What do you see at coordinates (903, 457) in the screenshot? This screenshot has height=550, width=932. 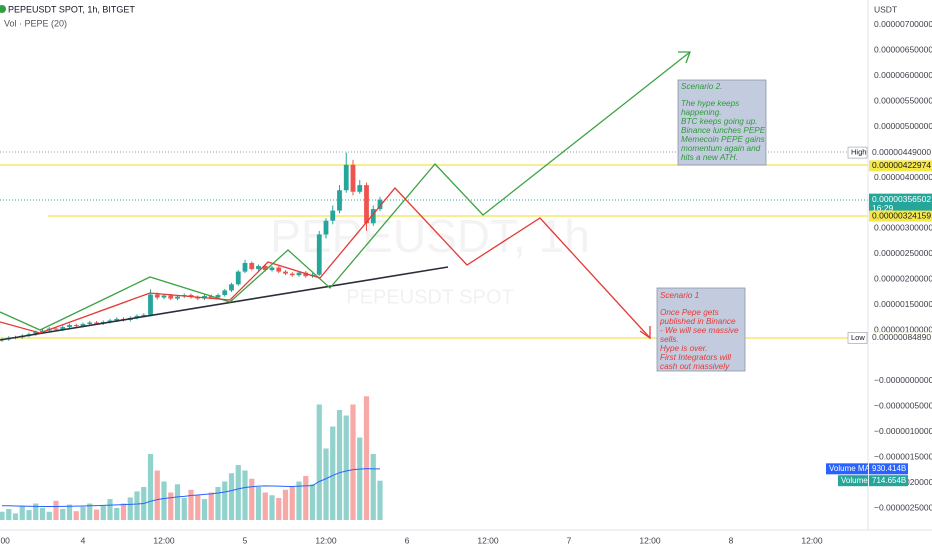 I see `y-tick-label: −0.00000150000` at bounding box center [903, 457].